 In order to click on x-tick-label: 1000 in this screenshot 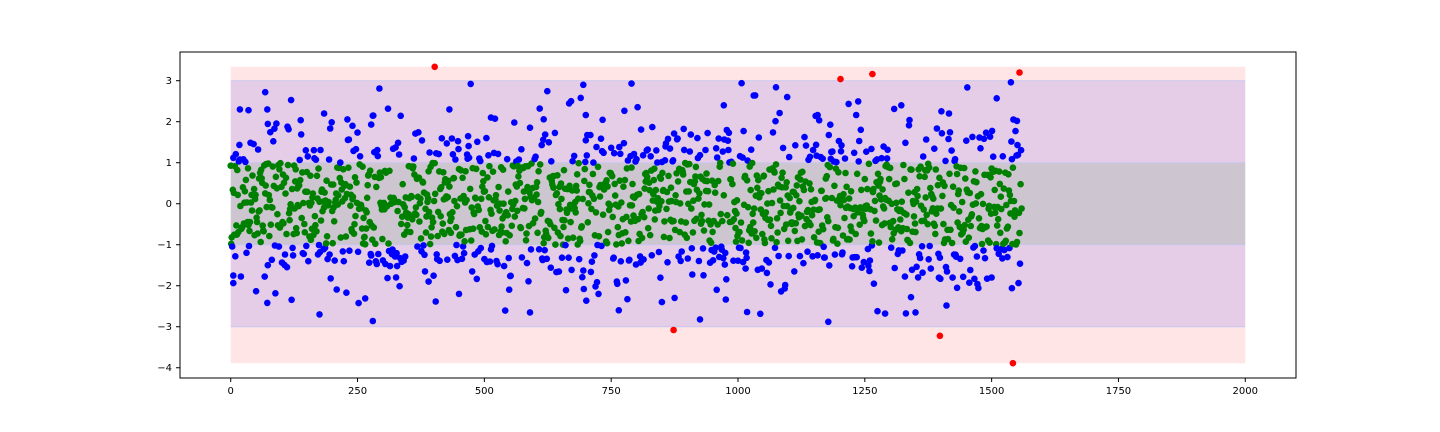, I will do `click(737, 391)`.